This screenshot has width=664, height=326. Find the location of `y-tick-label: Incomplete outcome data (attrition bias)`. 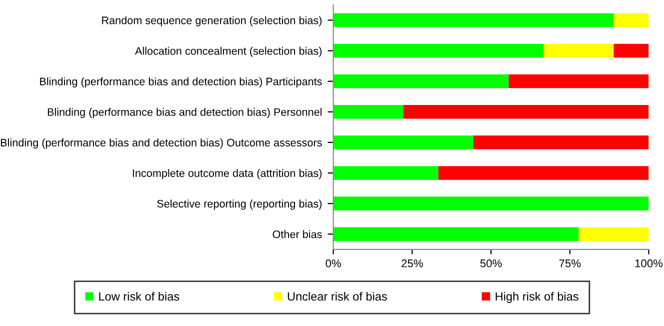

y-tick-label: Incomplete outcome data (attrition bias) is located at coordinates (227, 174).